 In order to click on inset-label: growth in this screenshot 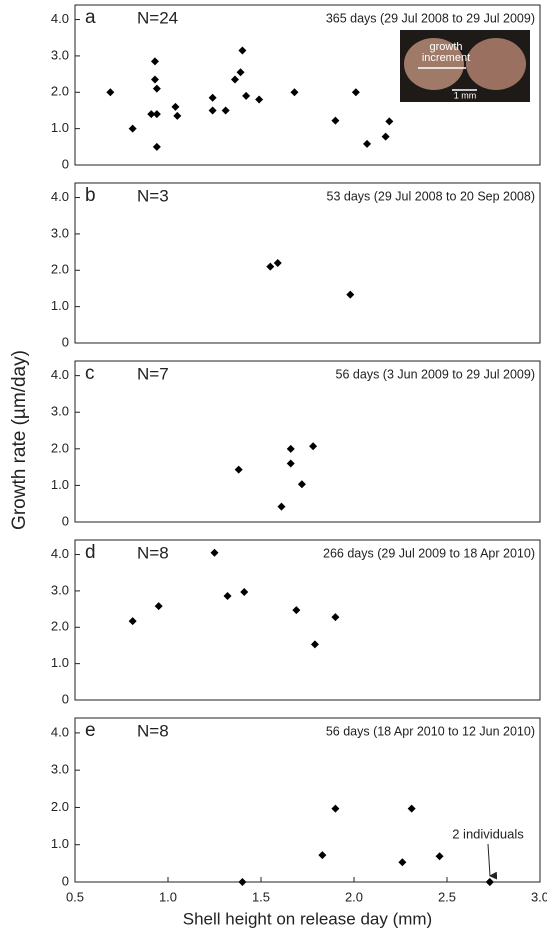, I will do `click(445, 47)`.